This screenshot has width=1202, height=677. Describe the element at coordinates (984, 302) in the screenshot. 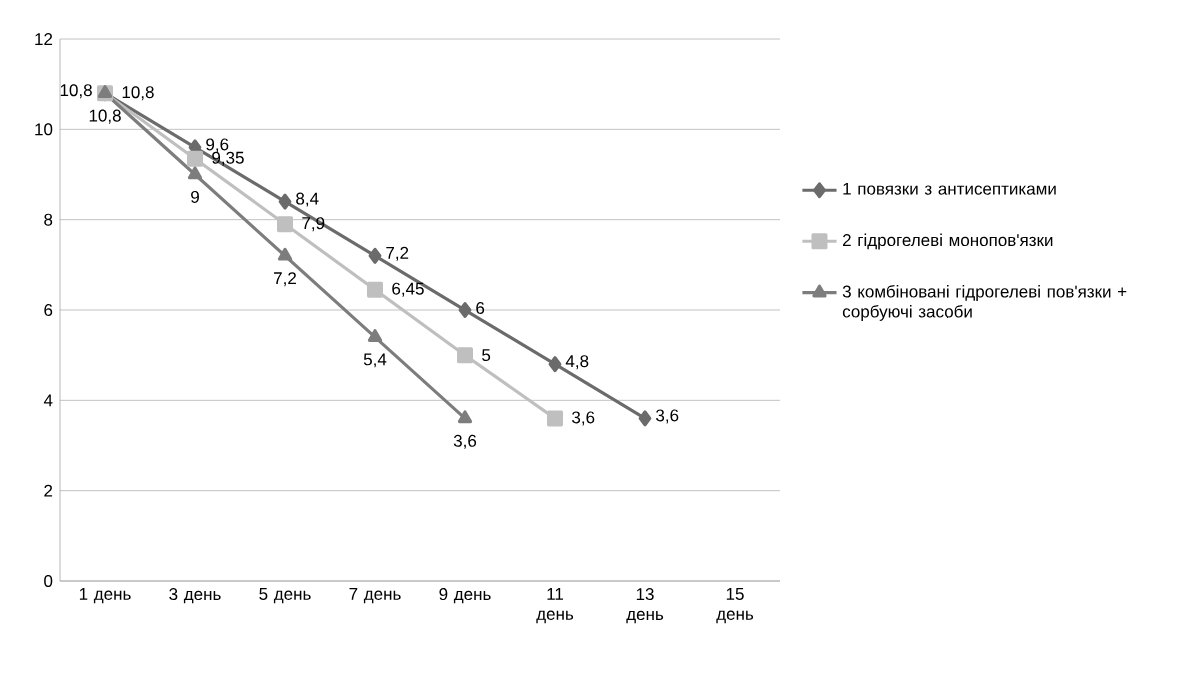

I see `legend-label: 3 комбіновані гідрогелеві пов'язки + сорбуючі засоби` at that location.